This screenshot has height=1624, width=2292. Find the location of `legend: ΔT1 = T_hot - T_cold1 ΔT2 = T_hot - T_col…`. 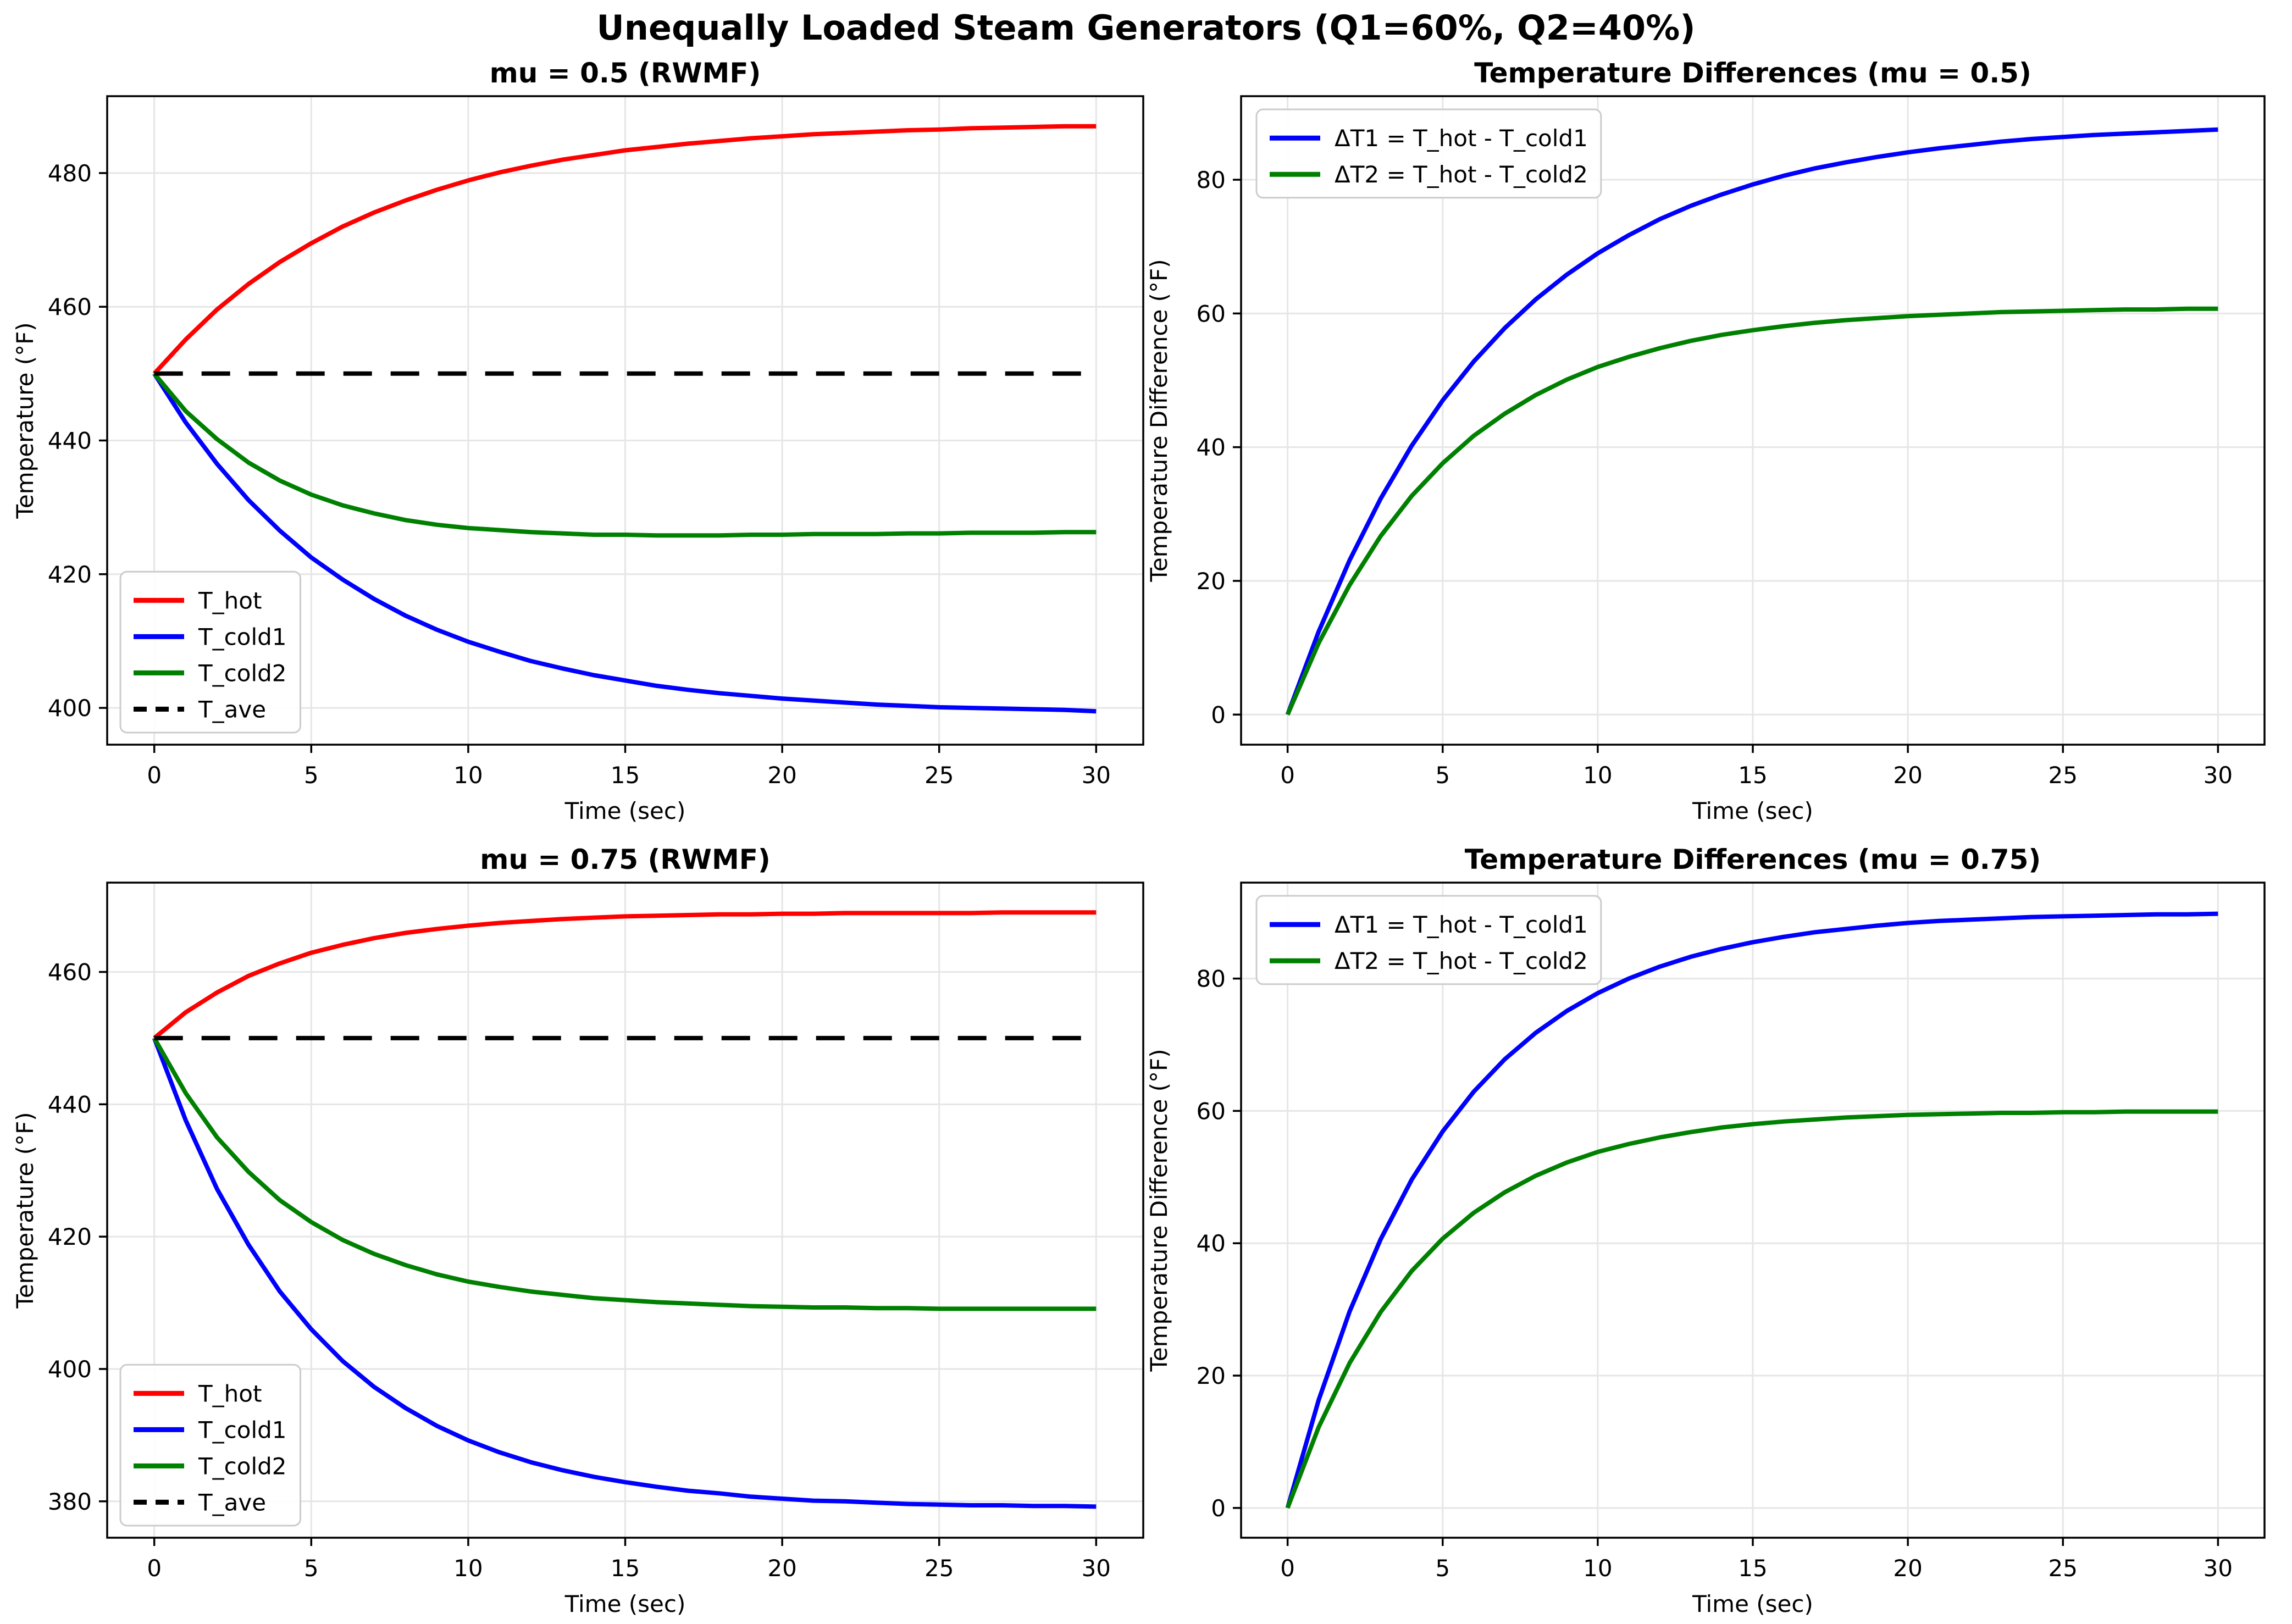

legend: ΔT1 = T_hot - T_cold1 ΔT2 = T_hot - T_col… is located at coordinates (1428, 940).